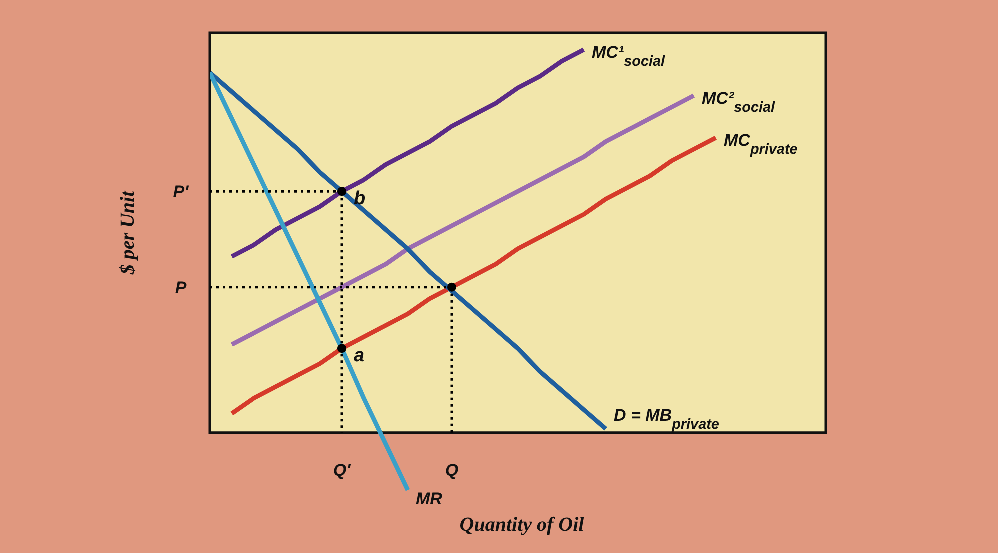  I want to click on x-tick-label: Q', so click(342, 470).